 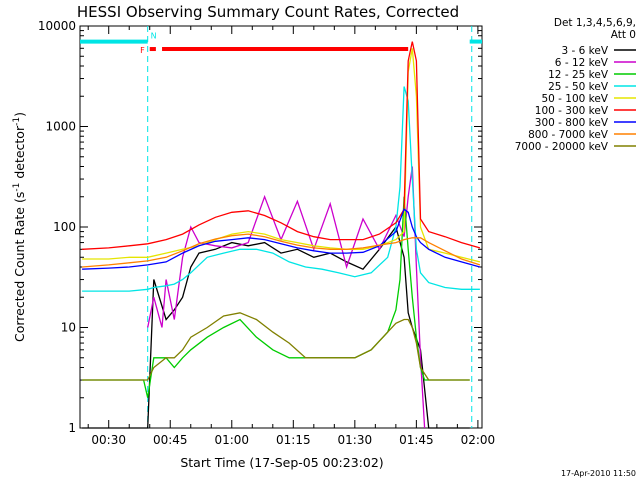 What do you see at coordinates (57, 26) in the screenshot?
I see `y-tick-label: 10000` at bounding box center [57, 26].